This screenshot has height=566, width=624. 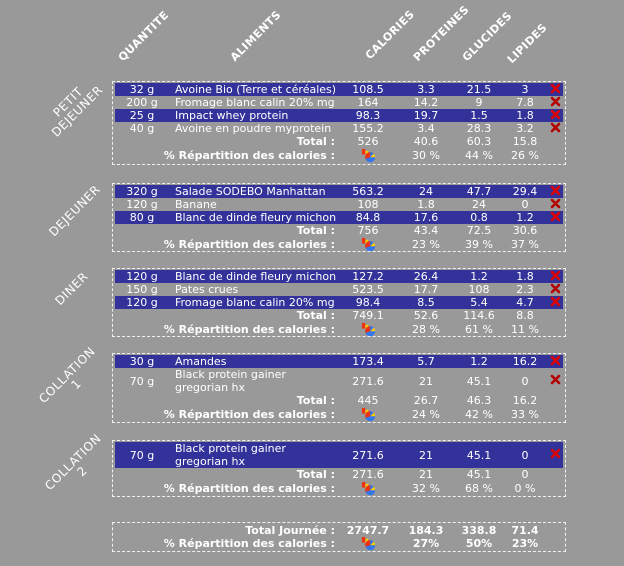 What do you see at coordinates (201, 361) in the screenshot?
I see `food-name-cell: Amandes` at bounding box center [201, 361].